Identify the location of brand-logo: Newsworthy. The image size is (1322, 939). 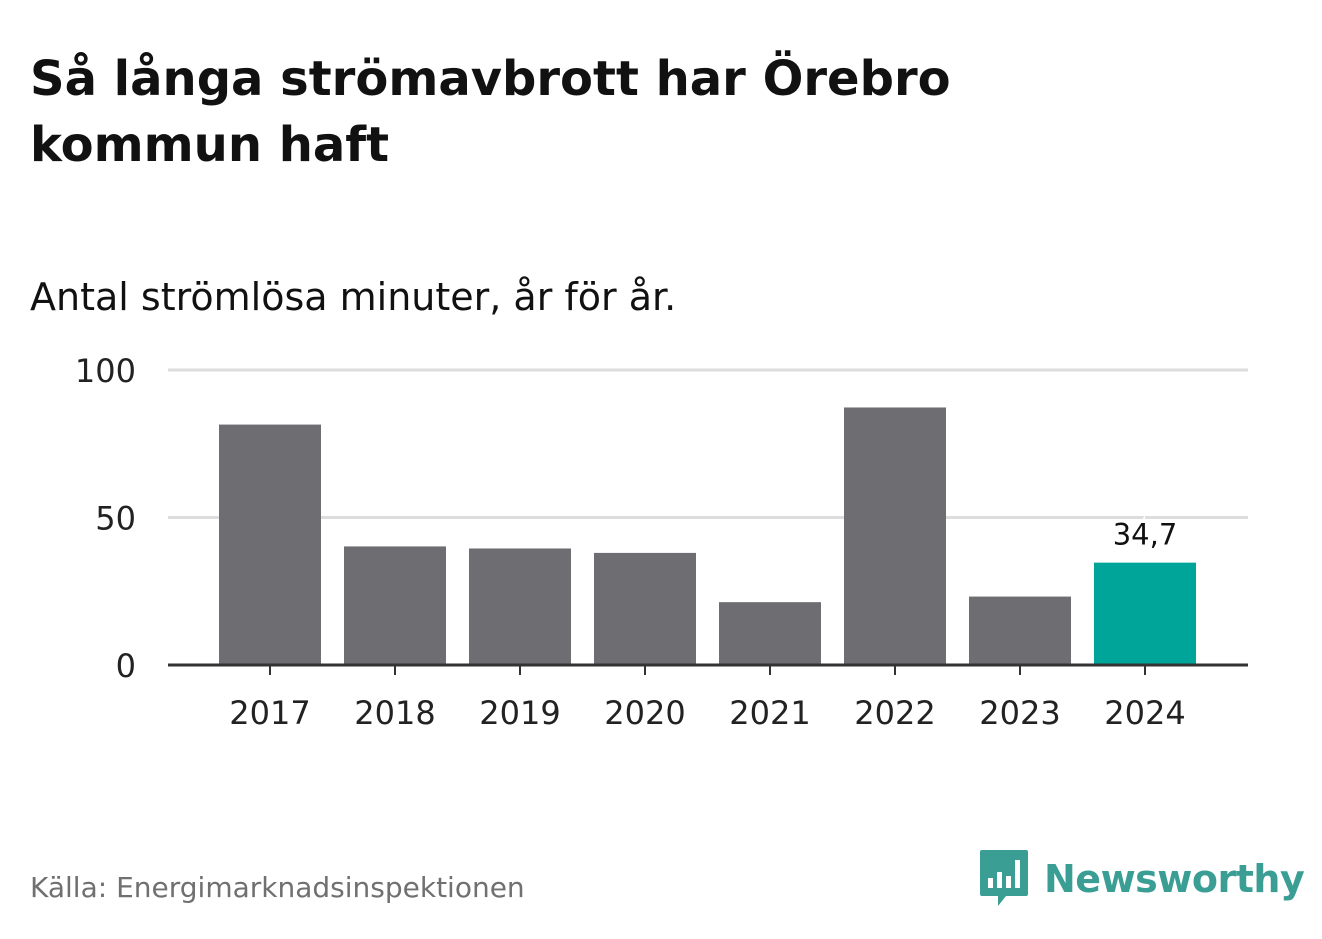
(1141, 879).